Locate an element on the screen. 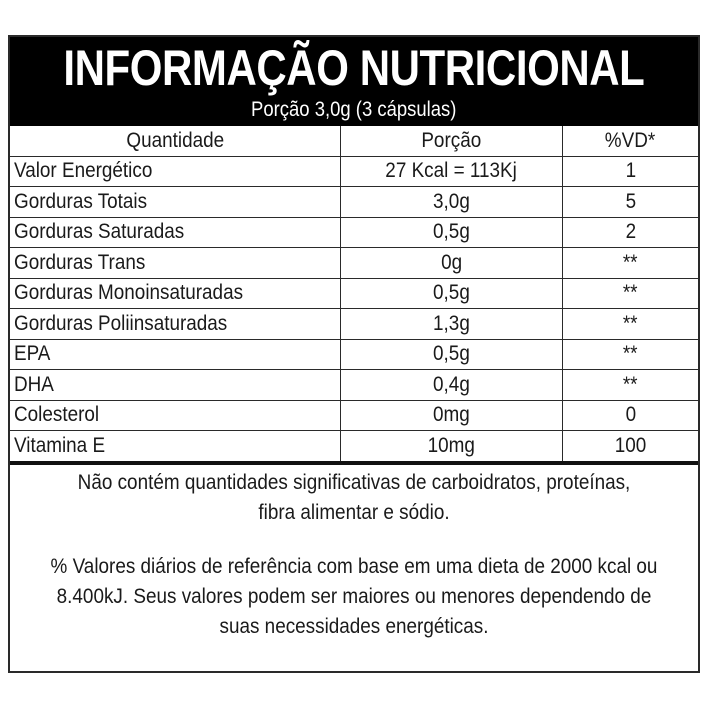  nutrient-daily-value-cell: 100 is located at coordinates (630, 447).